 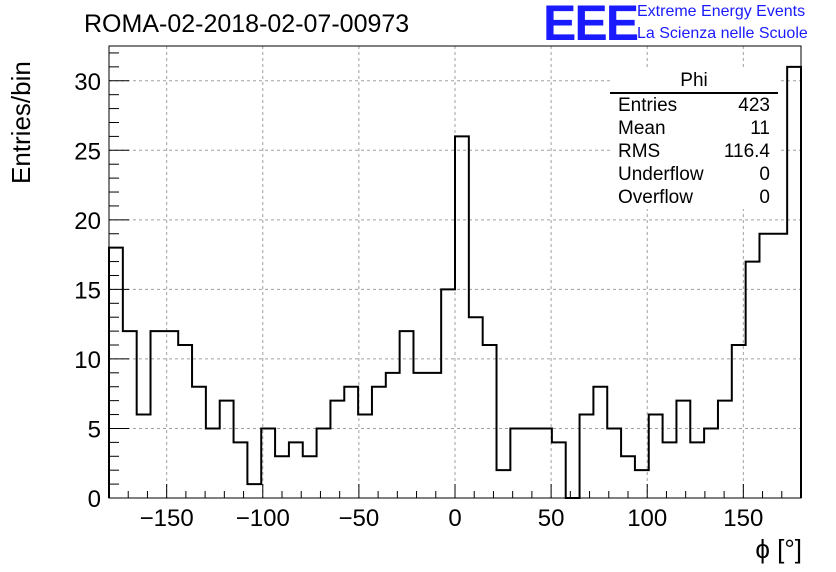 What do you see at coordinates (359, 518) in the screenshot?
I see `x-tick-label: −50` at bounding box center [359, 518].